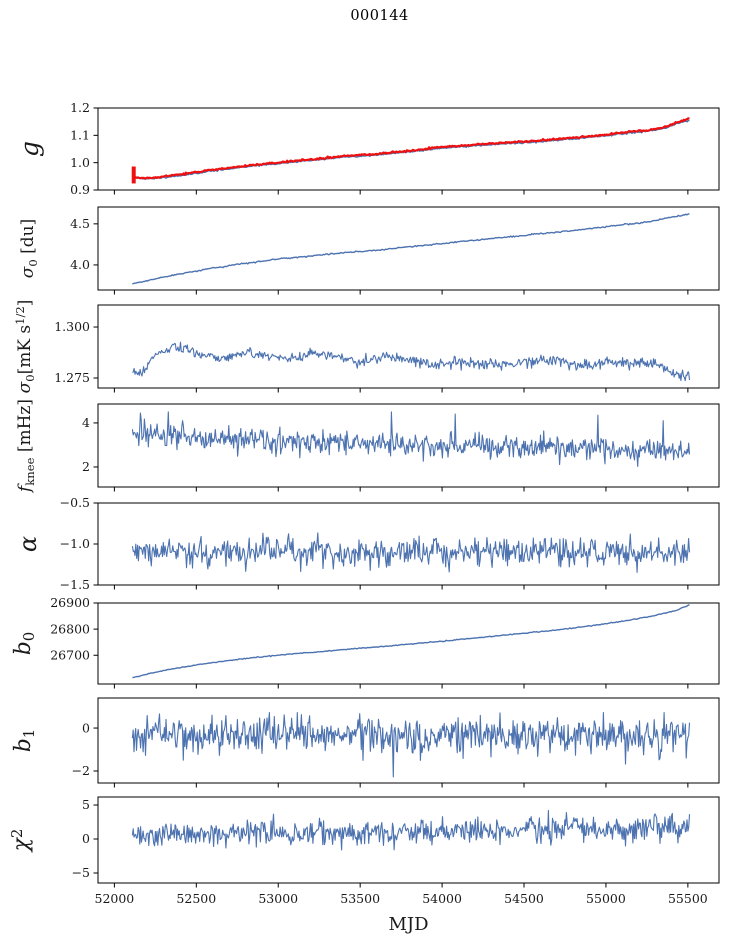 The width and height of the screenshot is (729, 944). Describe the element at coordinates (411, 552) in the screenshot. I see `series-alpha` at that location.